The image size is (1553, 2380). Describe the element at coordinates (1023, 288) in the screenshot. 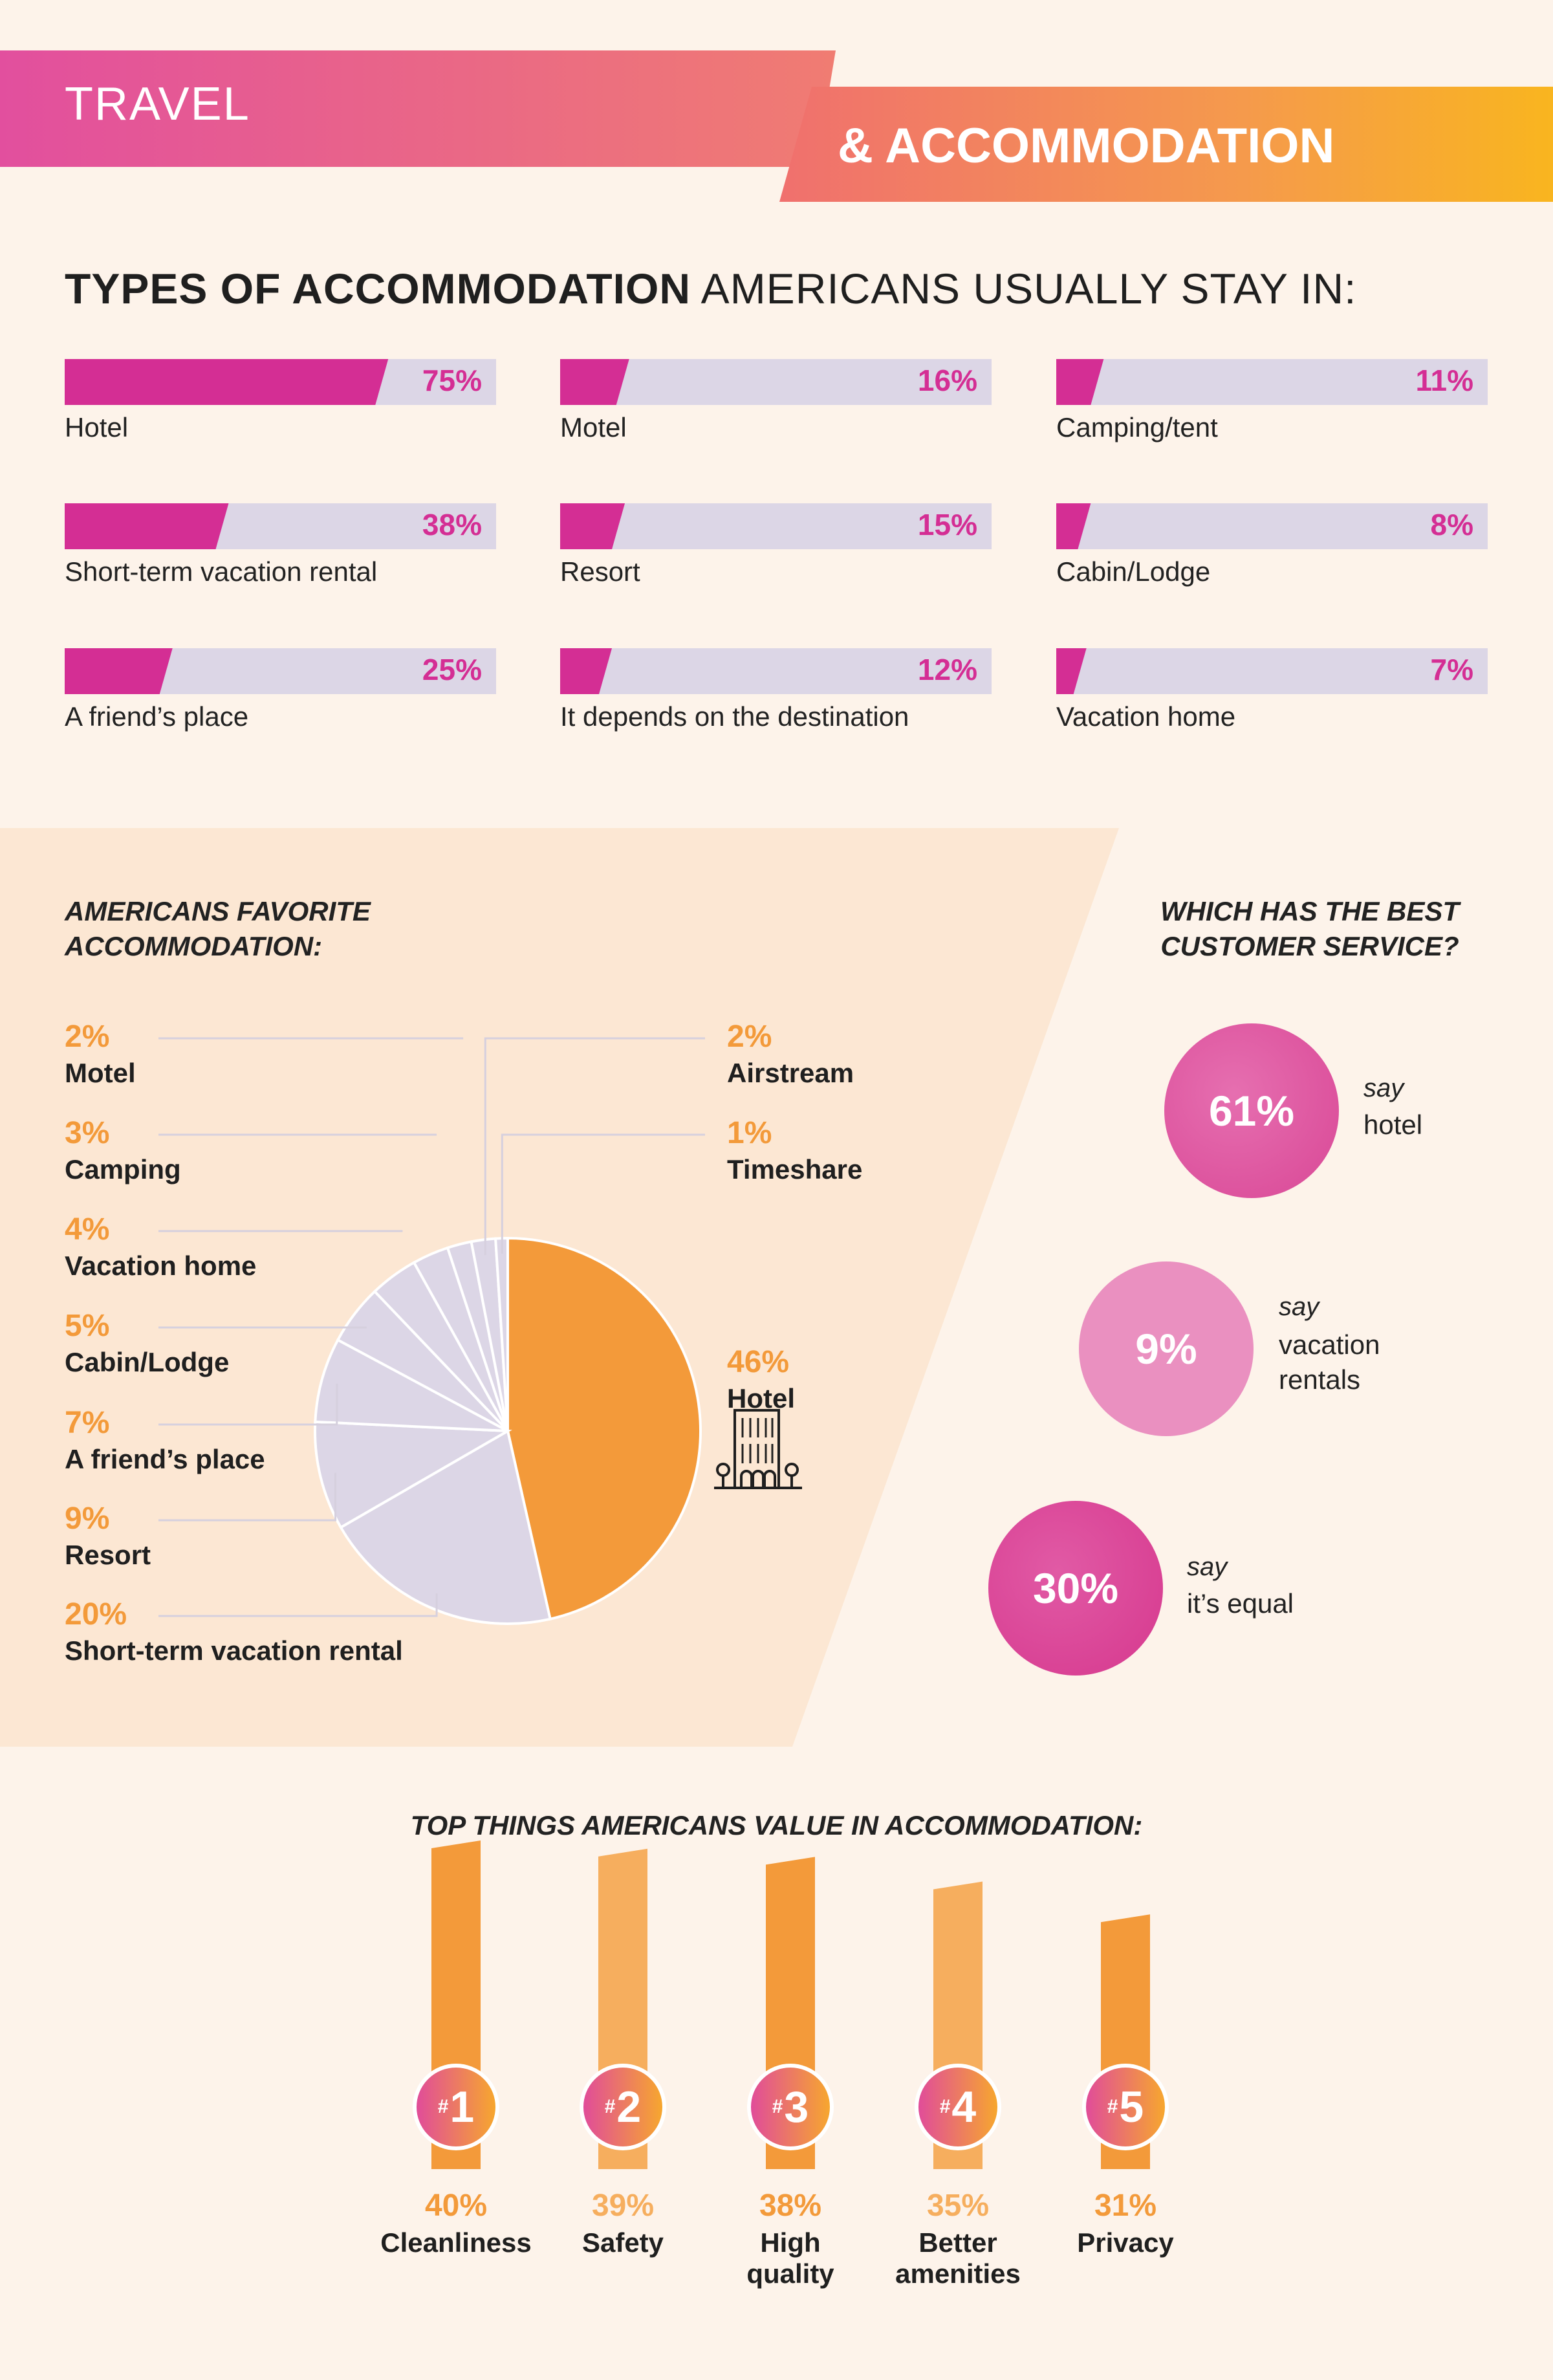

I see `types-title-rest: AMERICANS USUALLY STAY IN:` at that location.